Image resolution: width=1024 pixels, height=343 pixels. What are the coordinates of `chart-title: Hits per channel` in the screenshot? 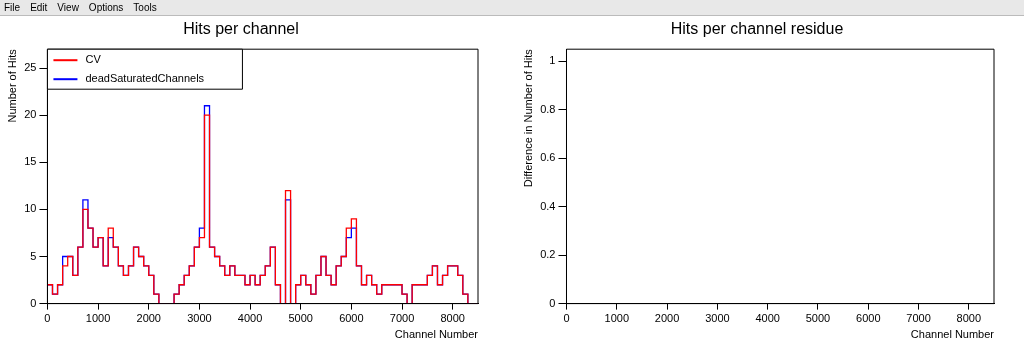 It's located at (241, 29).